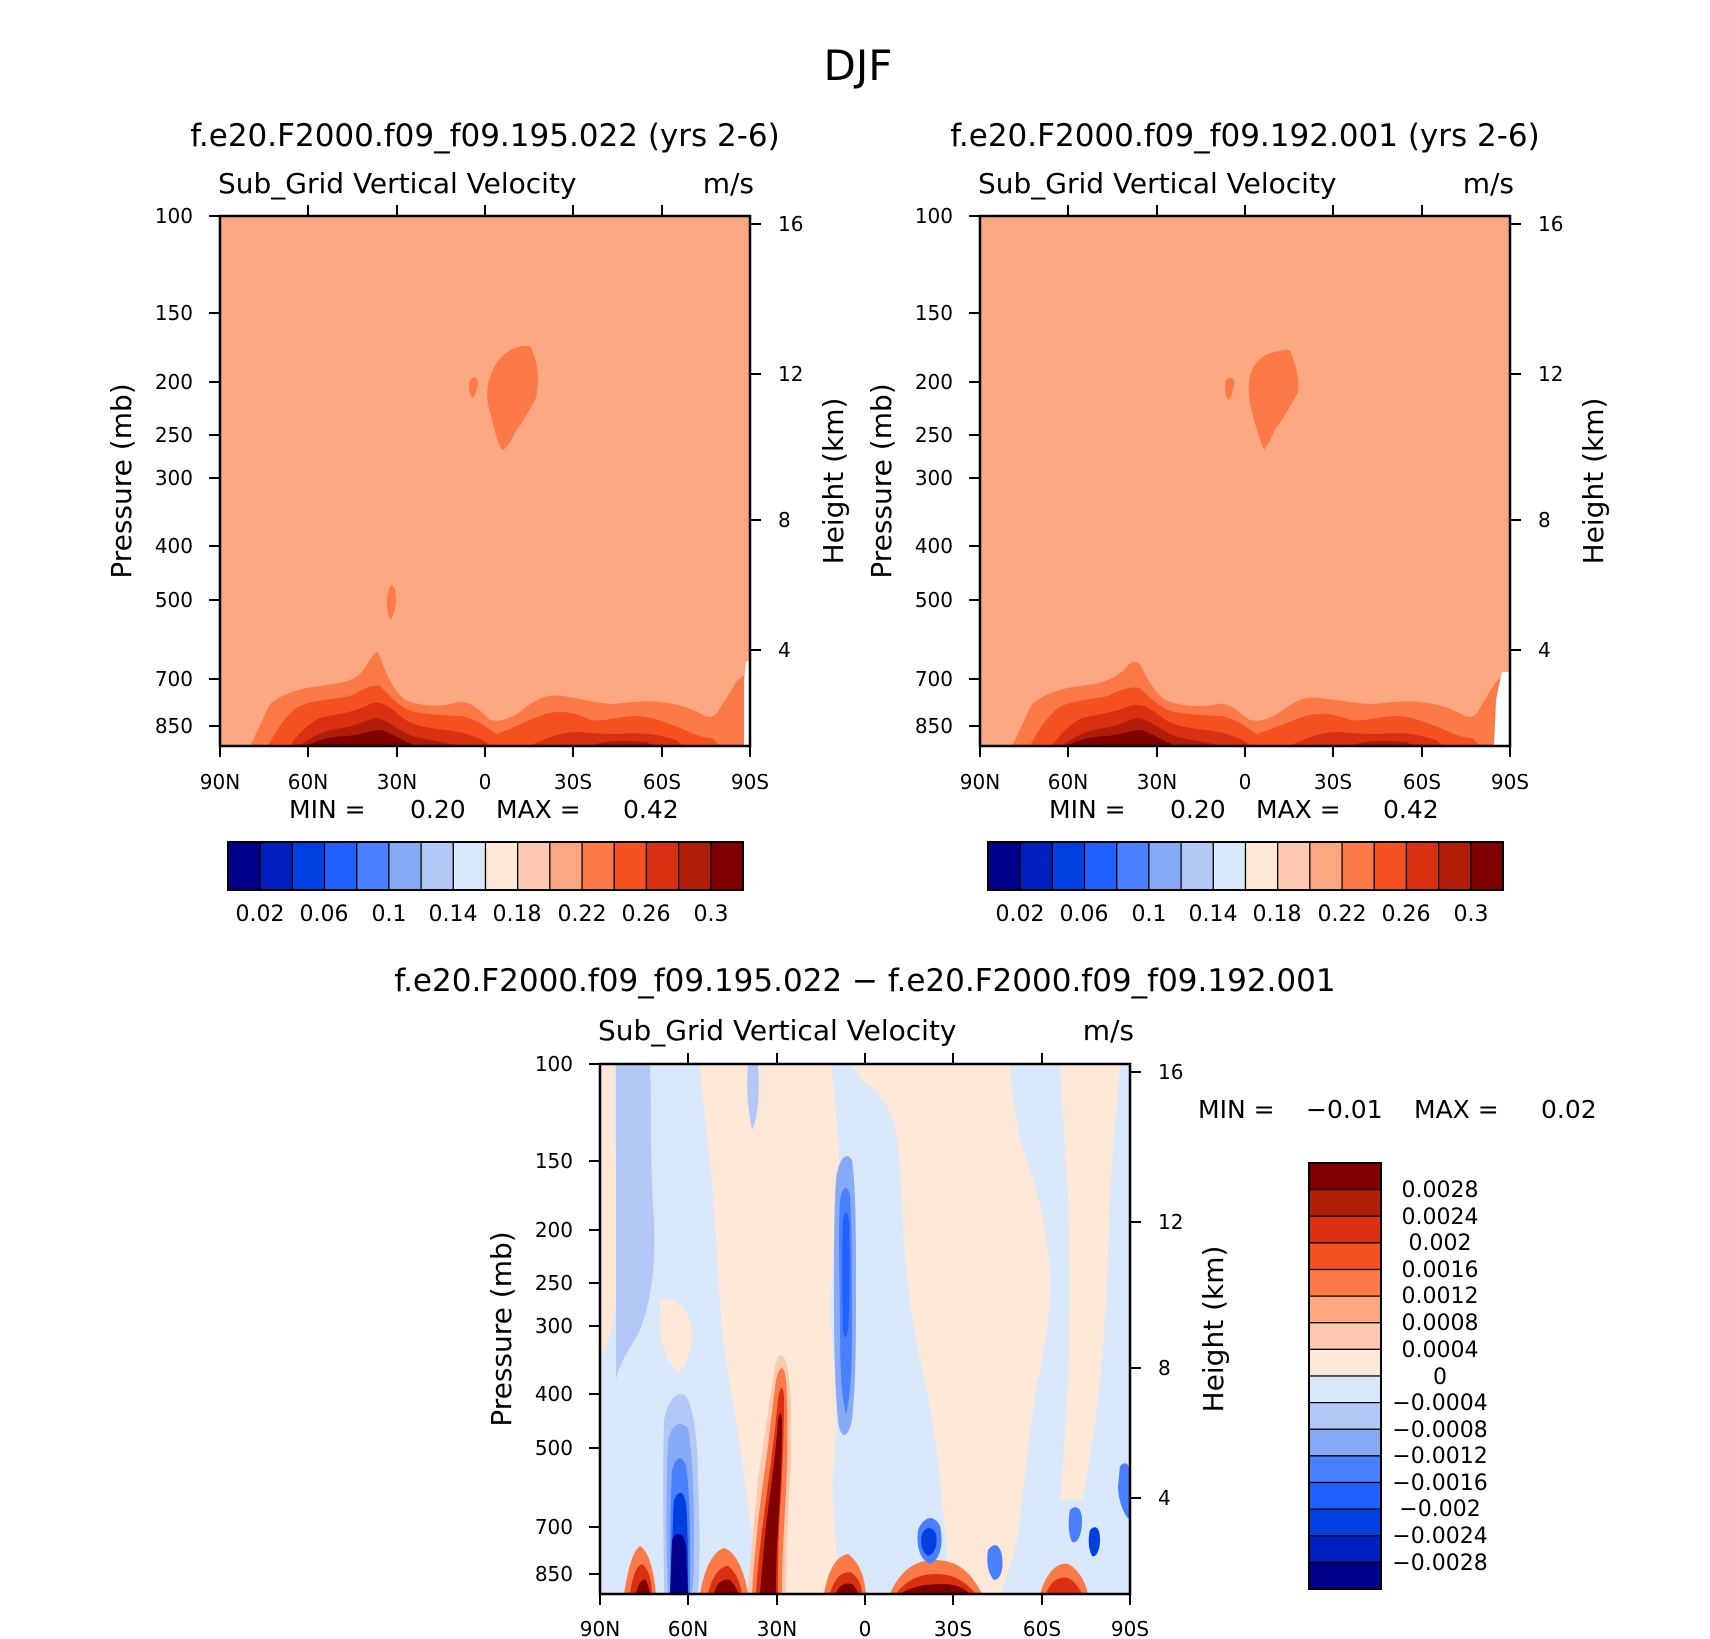  I want to click on min-label: MIN =, so click(1087, 809).